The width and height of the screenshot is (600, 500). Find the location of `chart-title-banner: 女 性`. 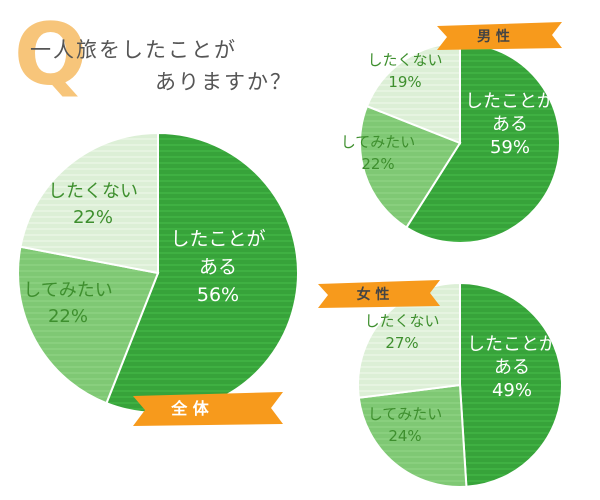

chart-title-banner: 女 性 is located at coordinates (379, 294).